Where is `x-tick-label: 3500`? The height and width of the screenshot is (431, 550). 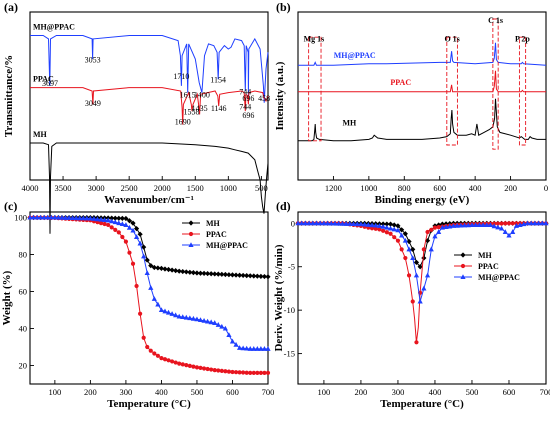 x-tick-label: 3500 is located at coordinates (63, 188).